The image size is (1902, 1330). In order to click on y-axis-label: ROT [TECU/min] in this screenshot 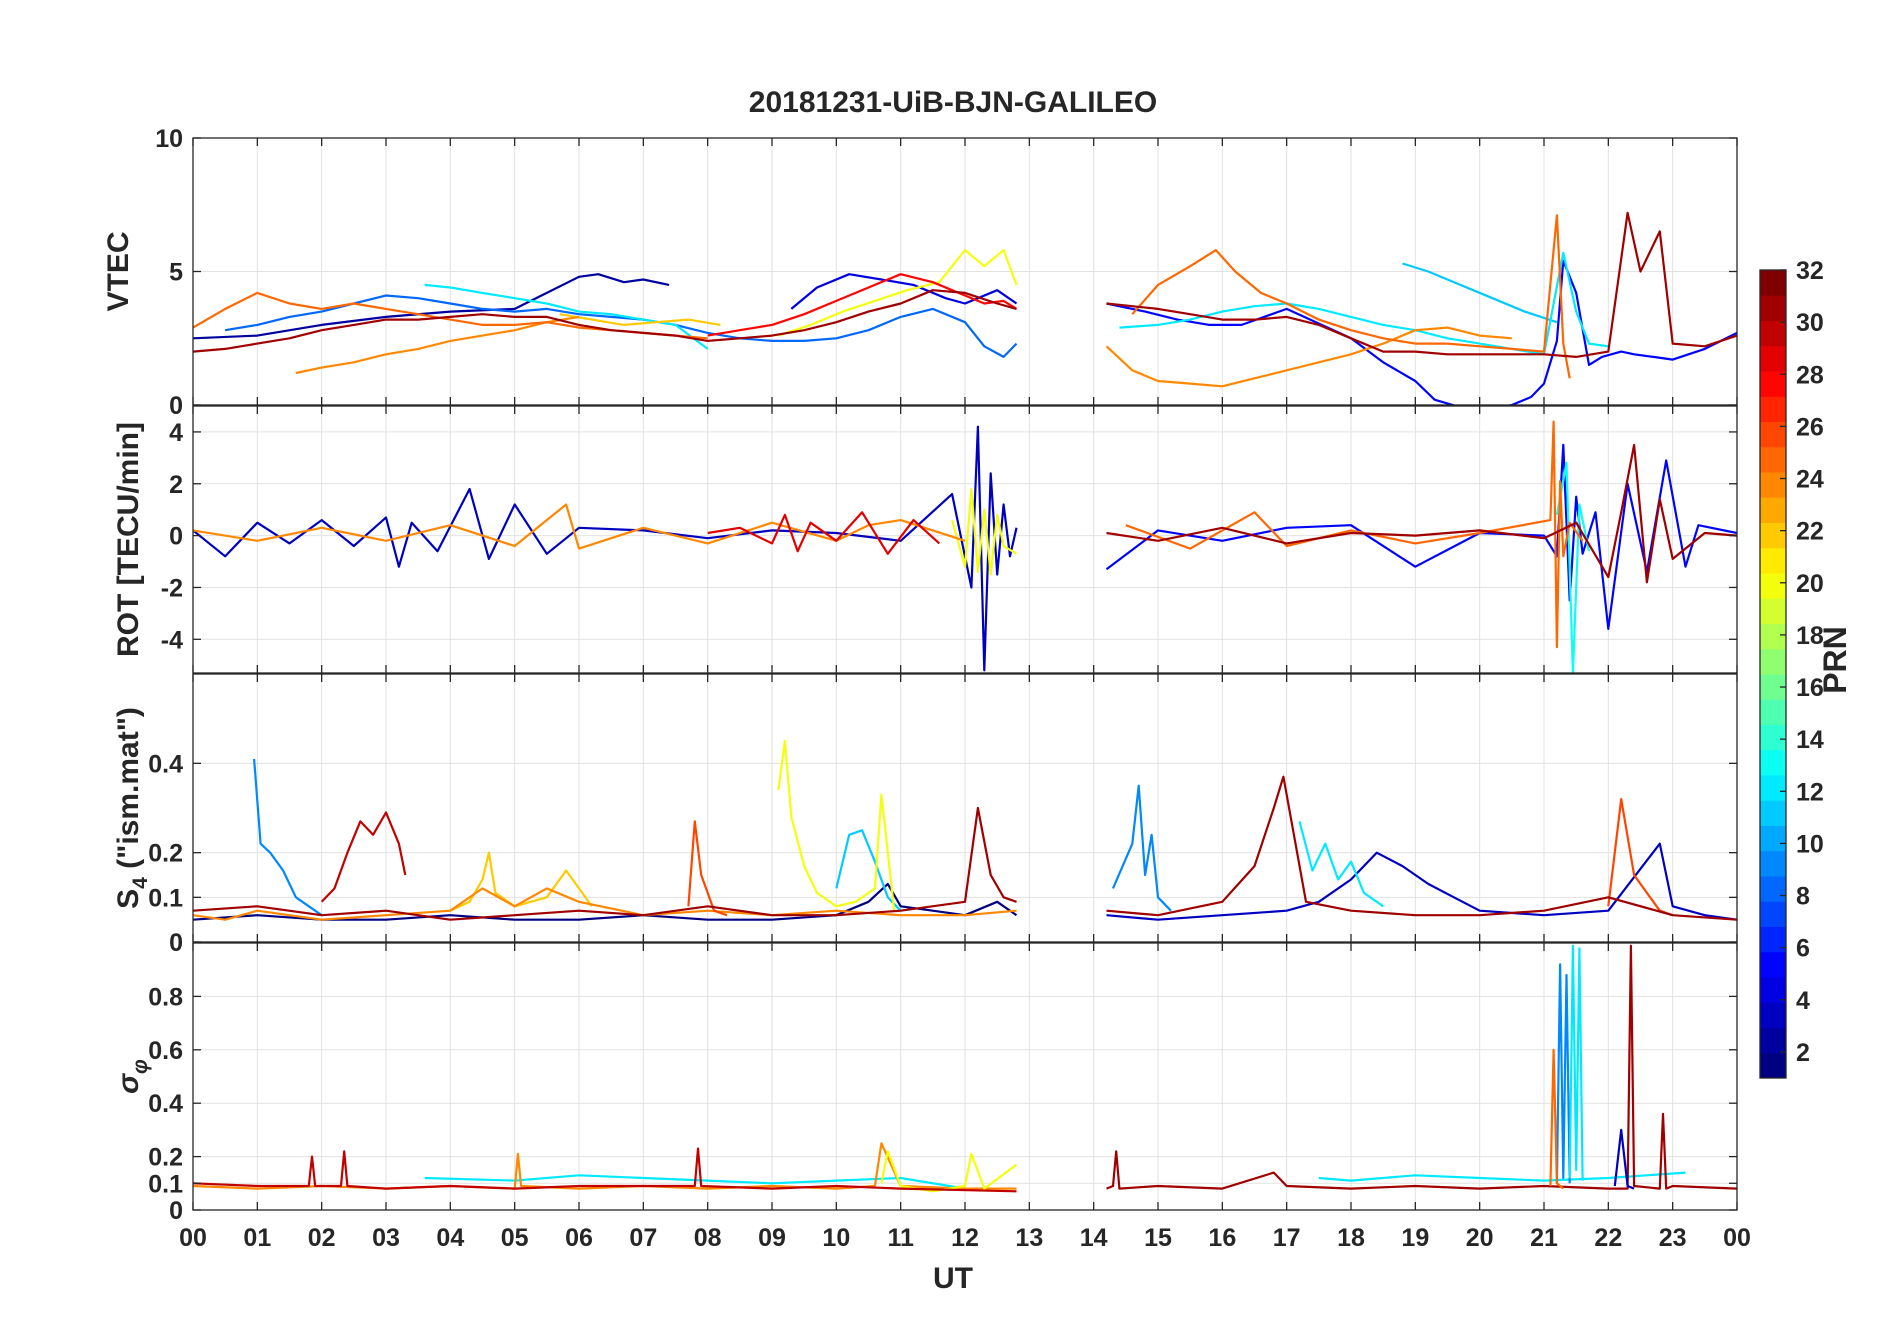, I will do `click(128, 539)`.